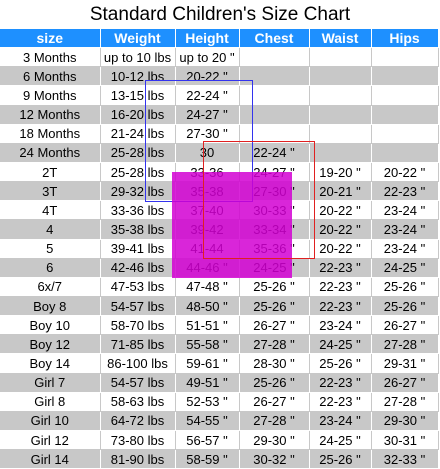 This screenshot has width=440, height=469. Describe the element at coordinates (274, 229) in the screenshot. I see `cell-chest: 33-34 "` at that location.